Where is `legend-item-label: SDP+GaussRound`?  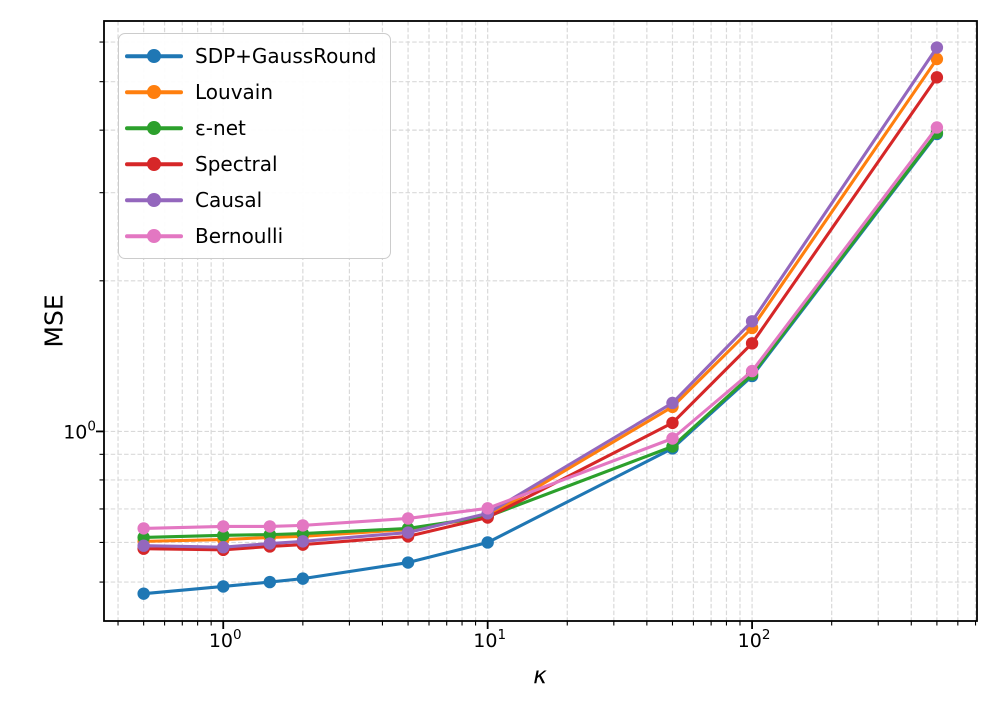 legend-item-label: SDP+GaussRound is located at coordinates (286, 56).